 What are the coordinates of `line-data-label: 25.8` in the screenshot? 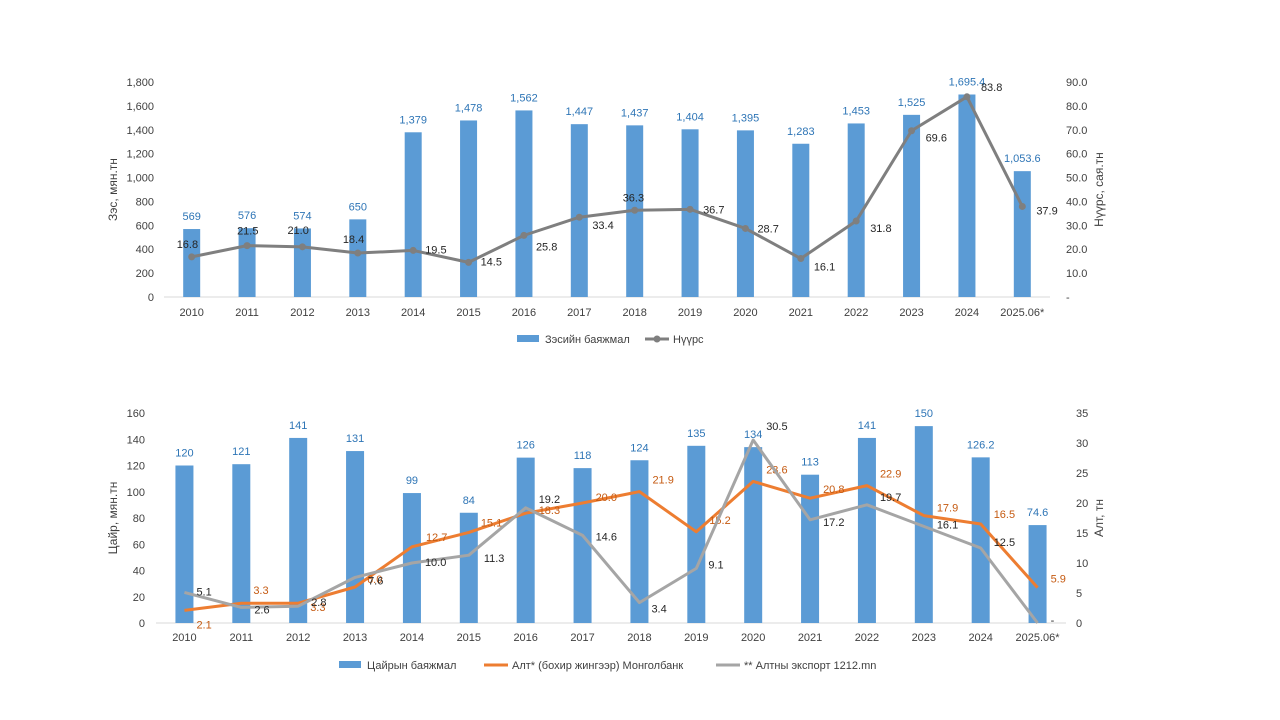 It's located at (546, 247).